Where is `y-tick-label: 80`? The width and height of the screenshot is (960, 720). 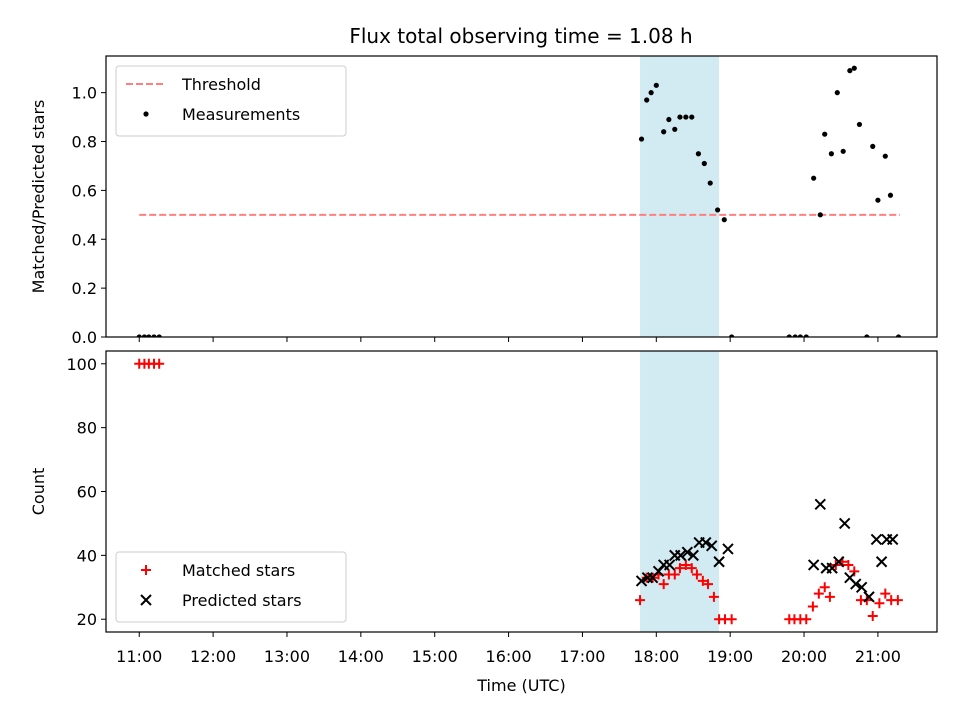
y-tick-label: 80 is located at coordinates (87, 428).